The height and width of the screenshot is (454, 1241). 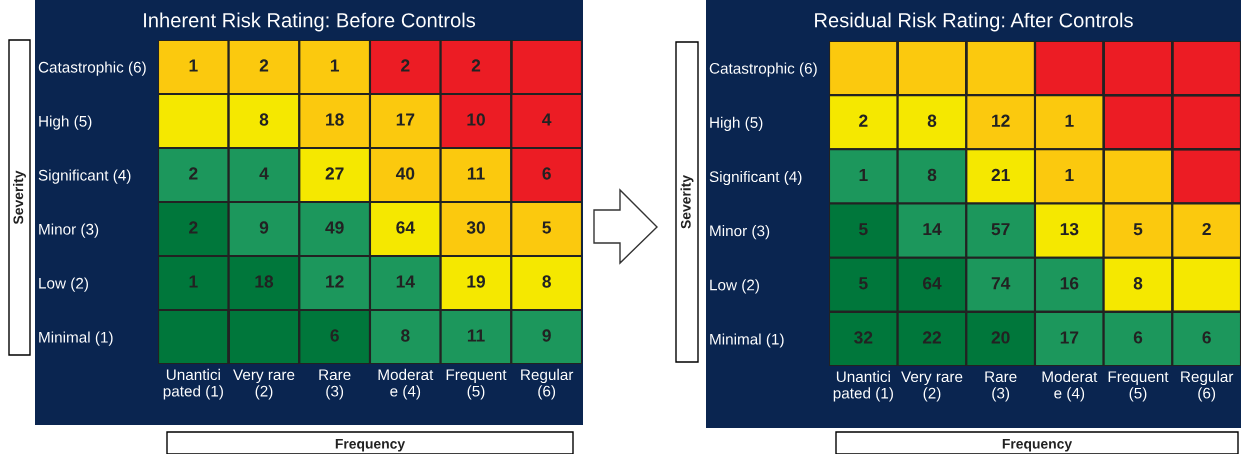 I want to click on data-label: 10, so click(x=476, y=119).